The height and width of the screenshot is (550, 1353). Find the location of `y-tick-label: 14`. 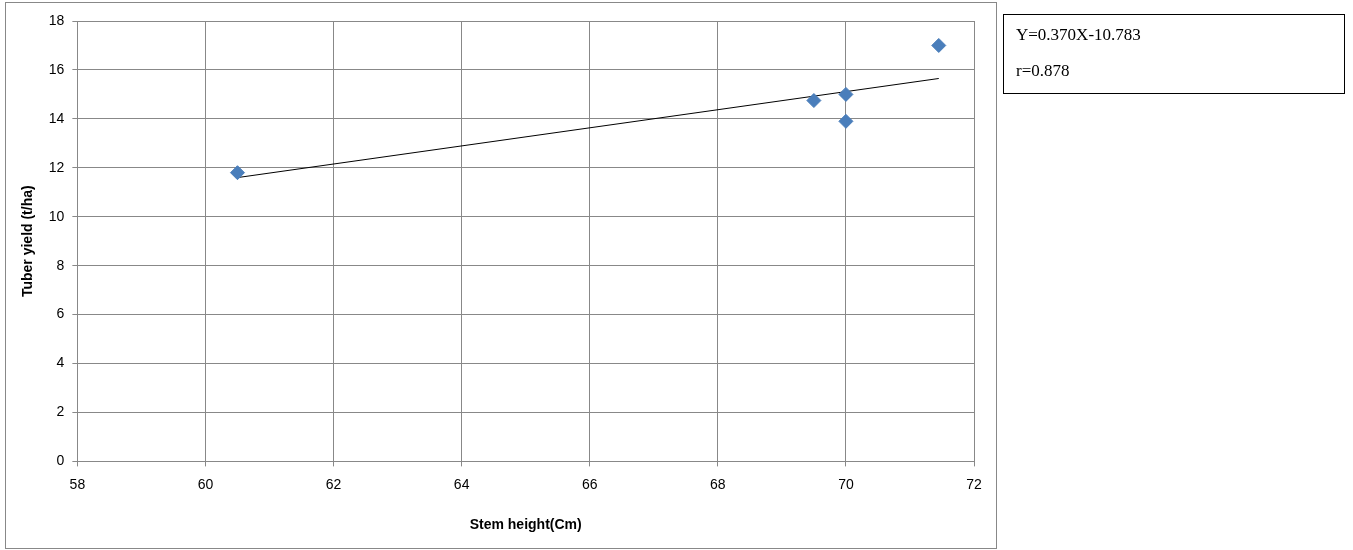

y-tick-label: 14 is located at coordinates (56, 117).